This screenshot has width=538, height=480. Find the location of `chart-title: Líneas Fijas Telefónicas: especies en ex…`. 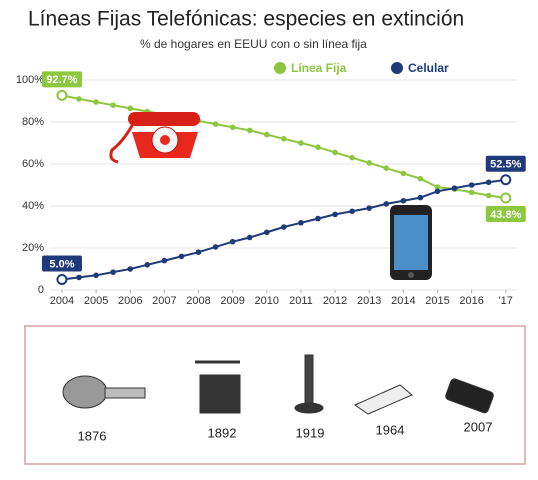

chart-title: Líneas Fijas Telefónicas: especies en ex… is located at coordinates (246, 19).